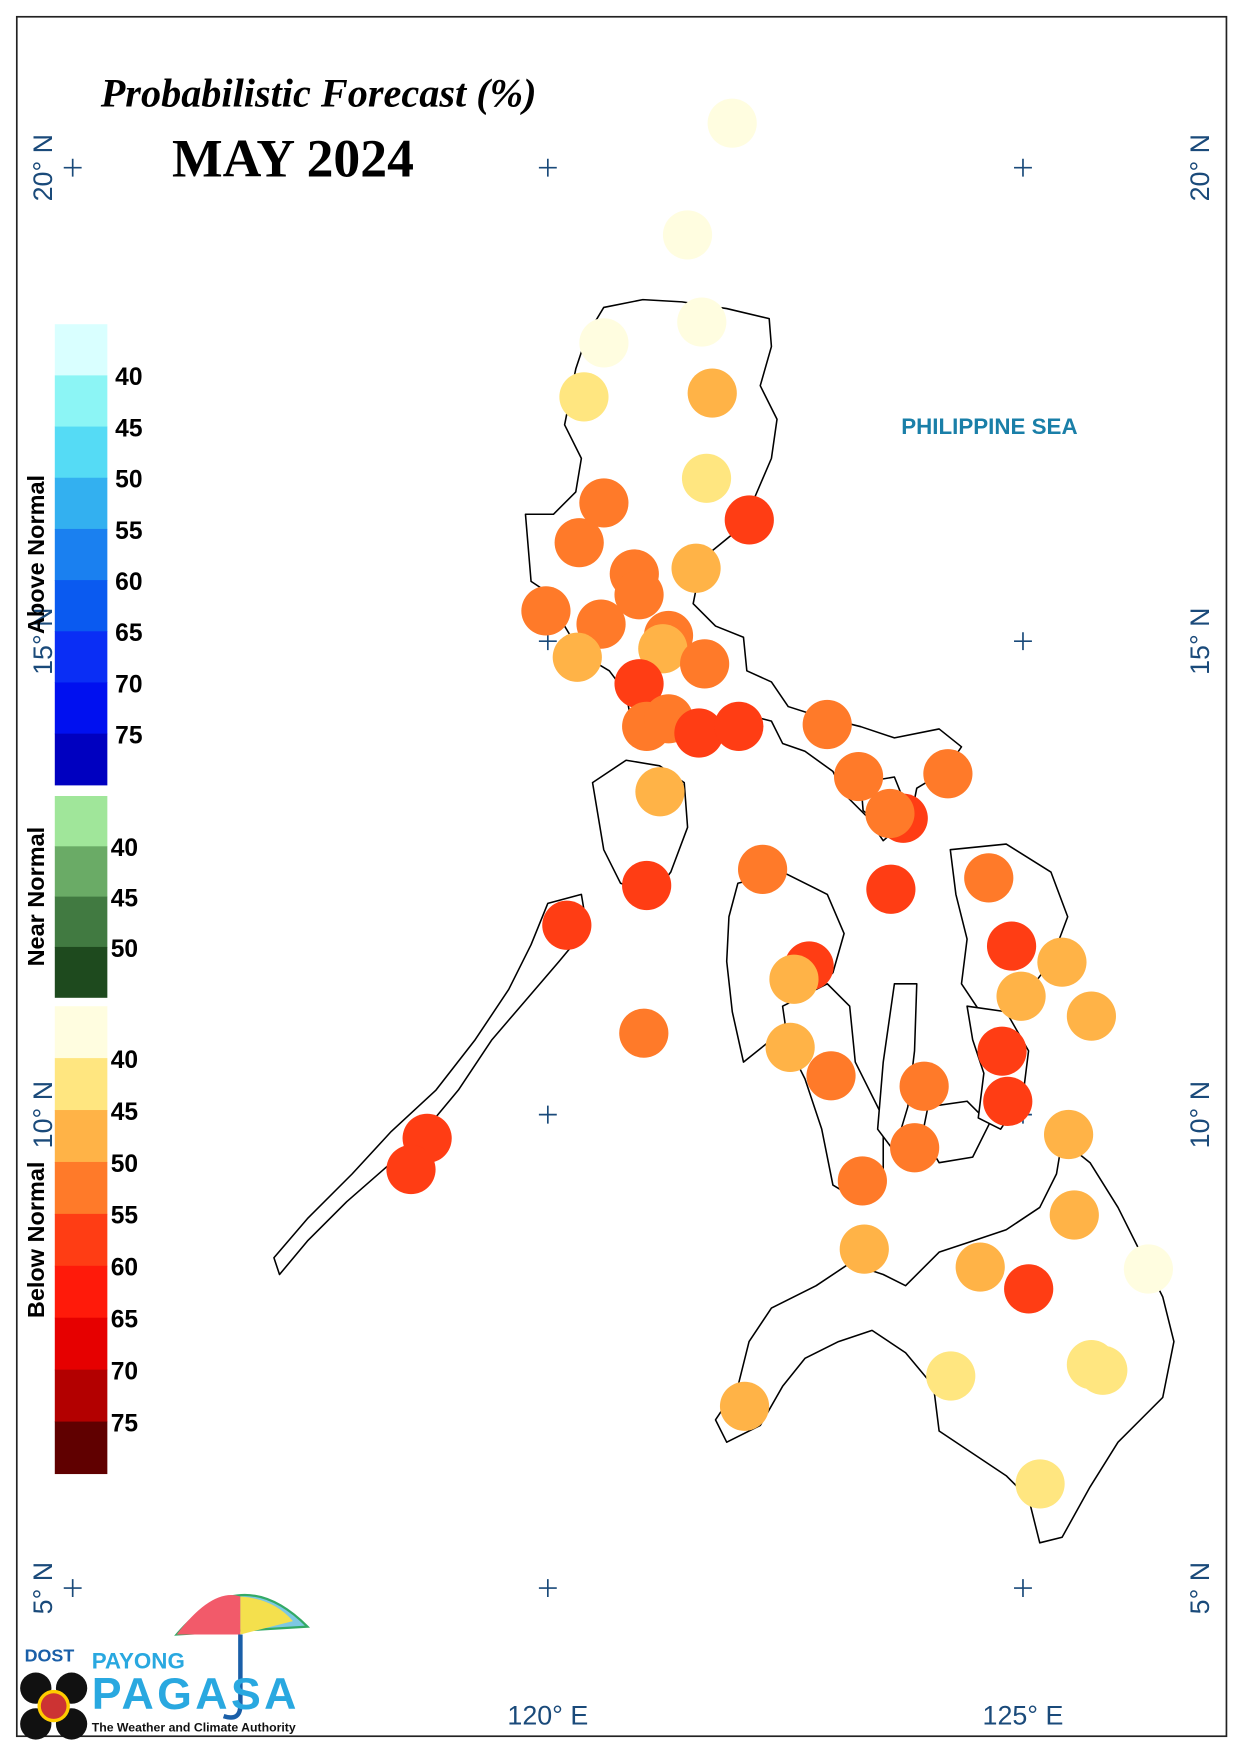 Image resolution: width=1241 pixels, height=1758 pixels. I want to click on palawan, so click(430, 1084).